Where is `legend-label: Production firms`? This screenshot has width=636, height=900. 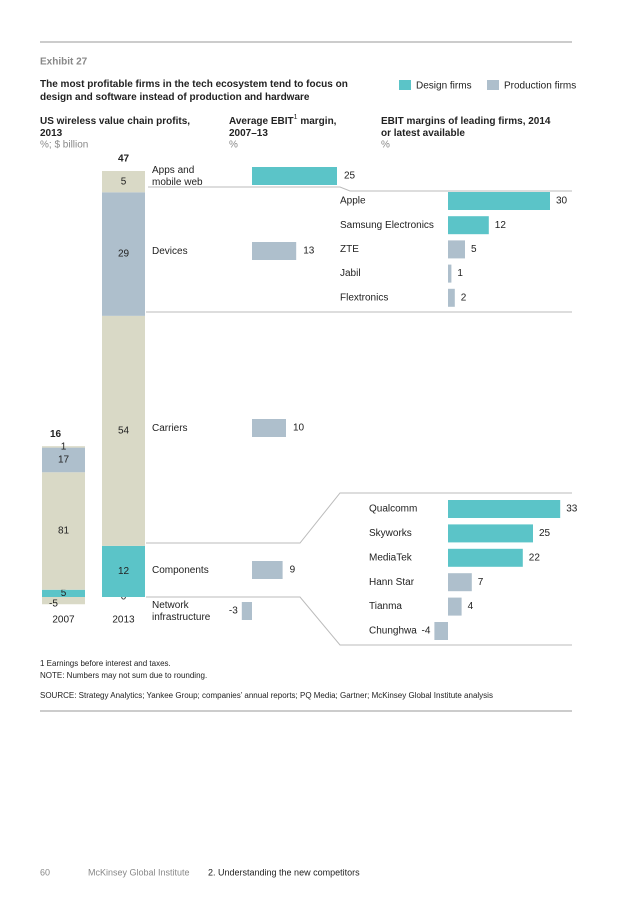 legend-label: Production firms is located at coordinates (540, 86).